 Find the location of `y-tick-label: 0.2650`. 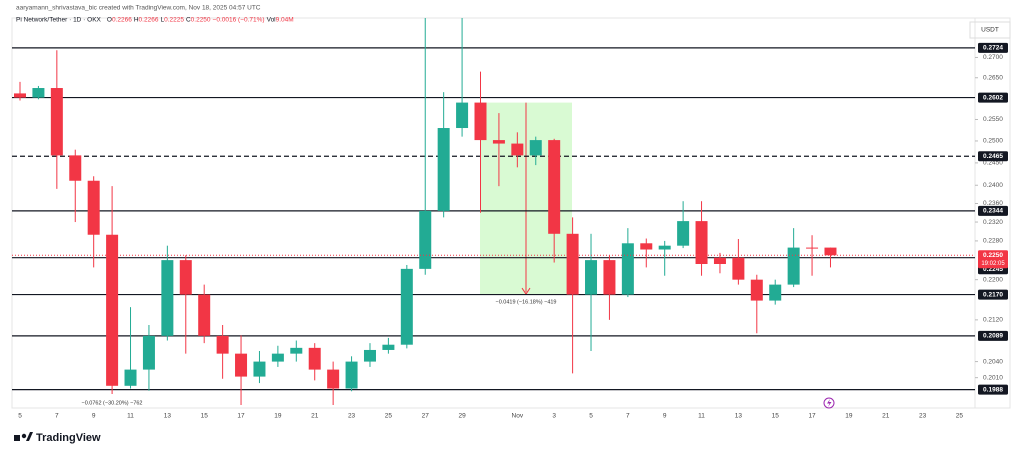

y-tick-label: 0.2650 is located at coordinates (993, 77).